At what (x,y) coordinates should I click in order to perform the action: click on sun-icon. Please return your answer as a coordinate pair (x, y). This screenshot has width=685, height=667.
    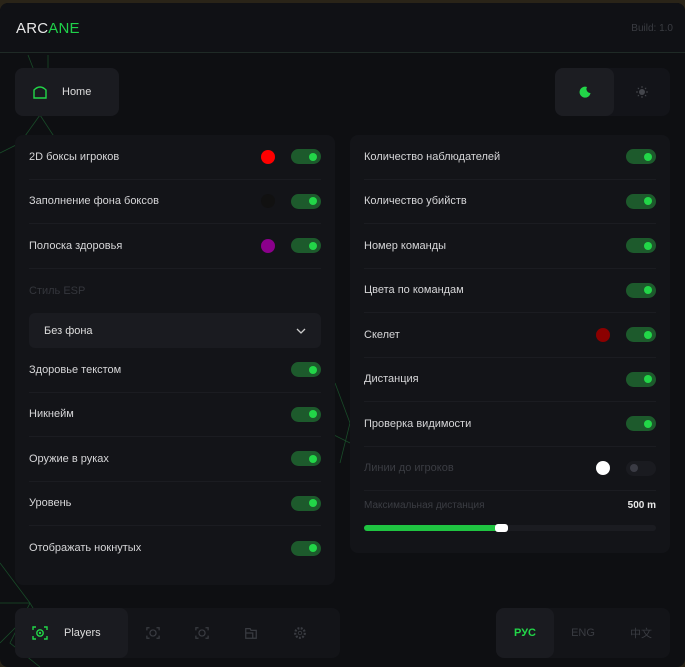
    Looking at the image, I should click on (642, 92).